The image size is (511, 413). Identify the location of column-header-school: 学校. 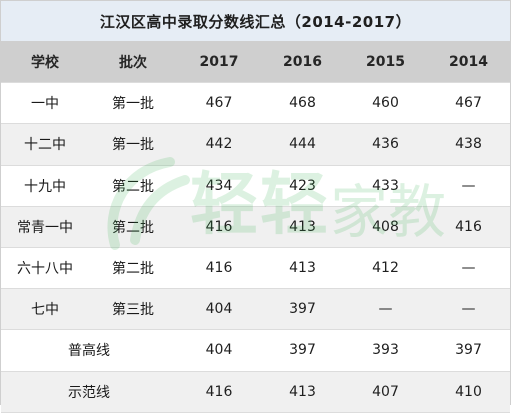
(45, 63).